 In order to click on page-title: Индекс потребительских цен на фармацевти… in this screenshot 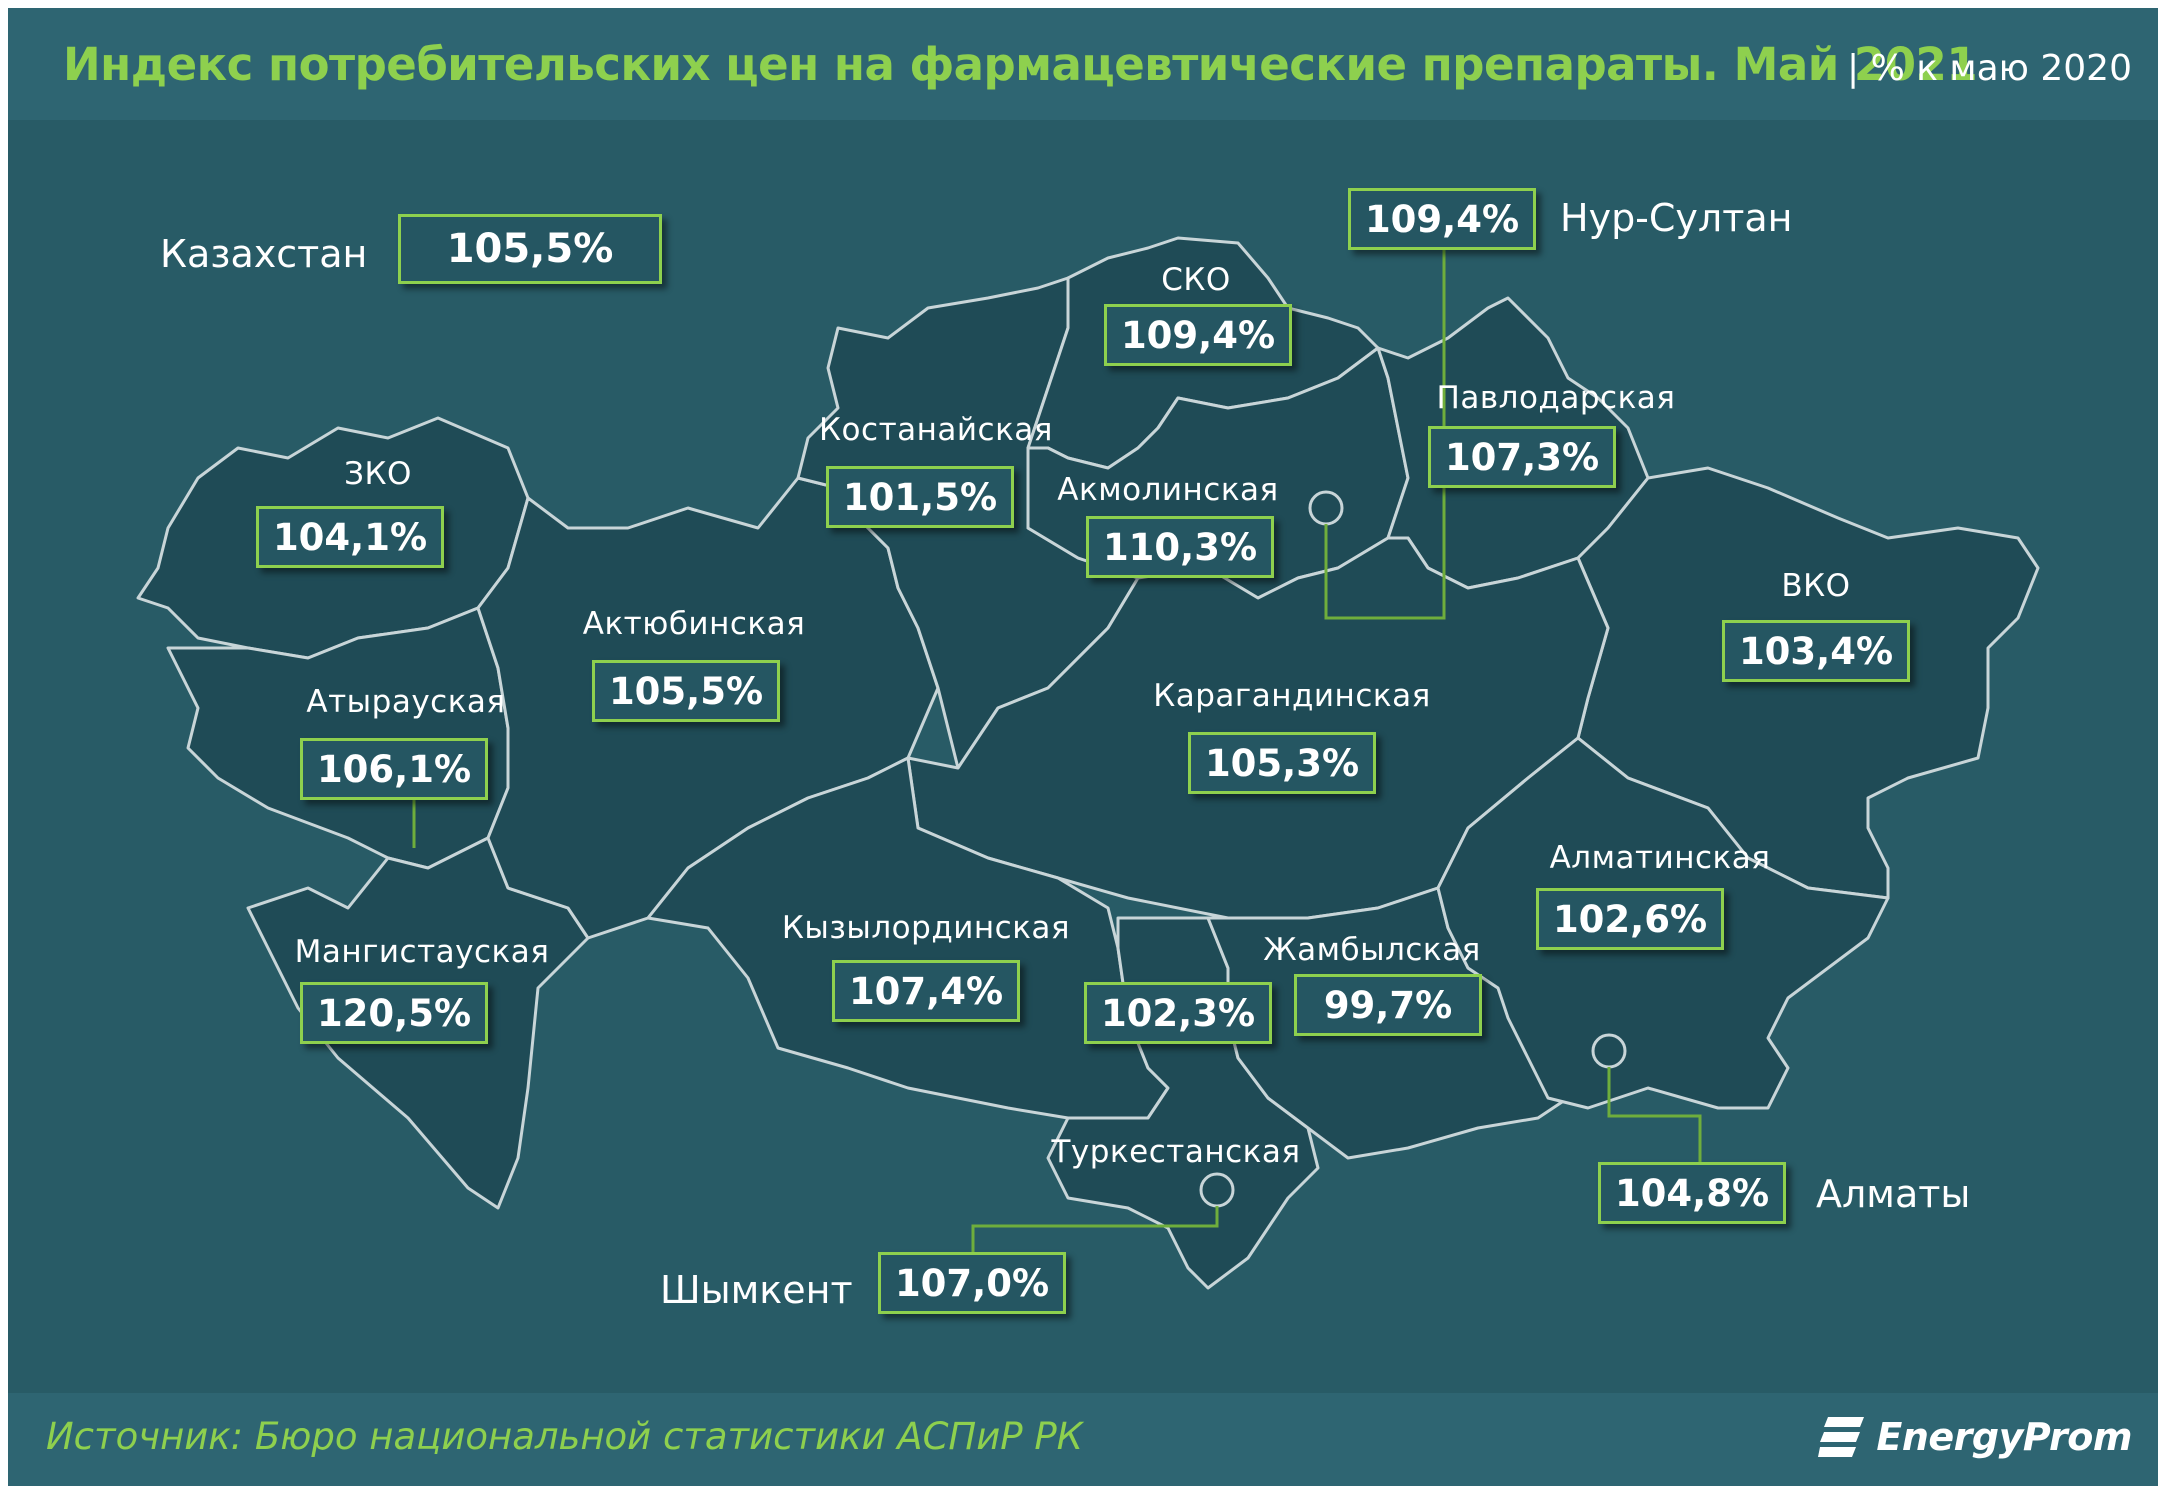, I will do `click(1020, 64)`.